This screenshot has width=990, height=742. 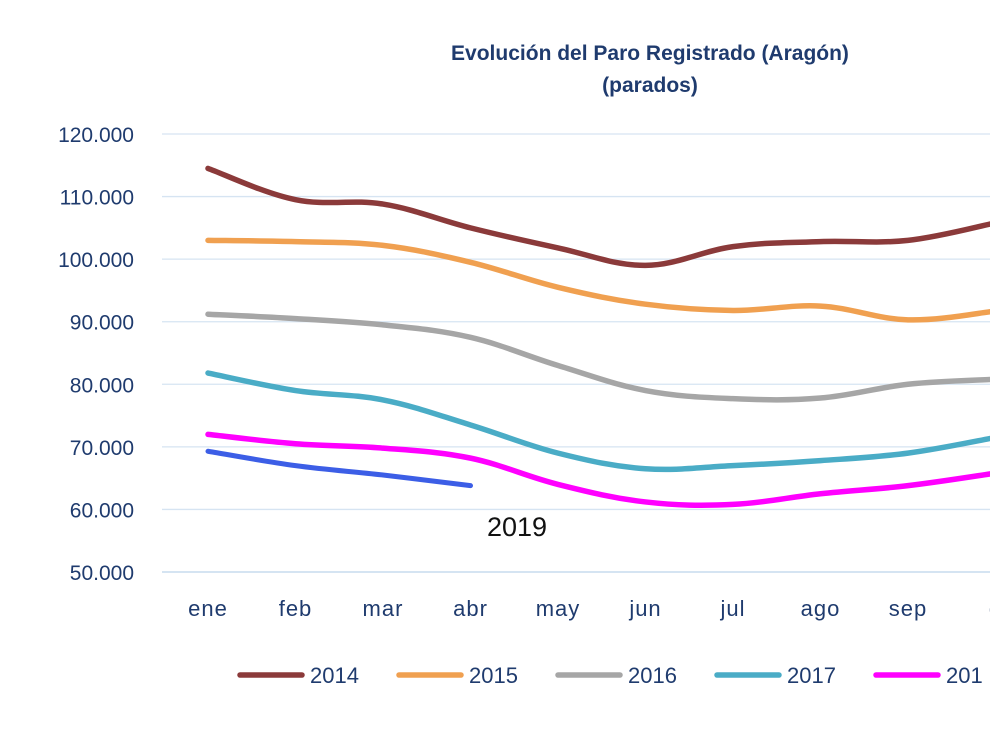 I want to click on x-tick-label: jul, so click(x=732, y=608).